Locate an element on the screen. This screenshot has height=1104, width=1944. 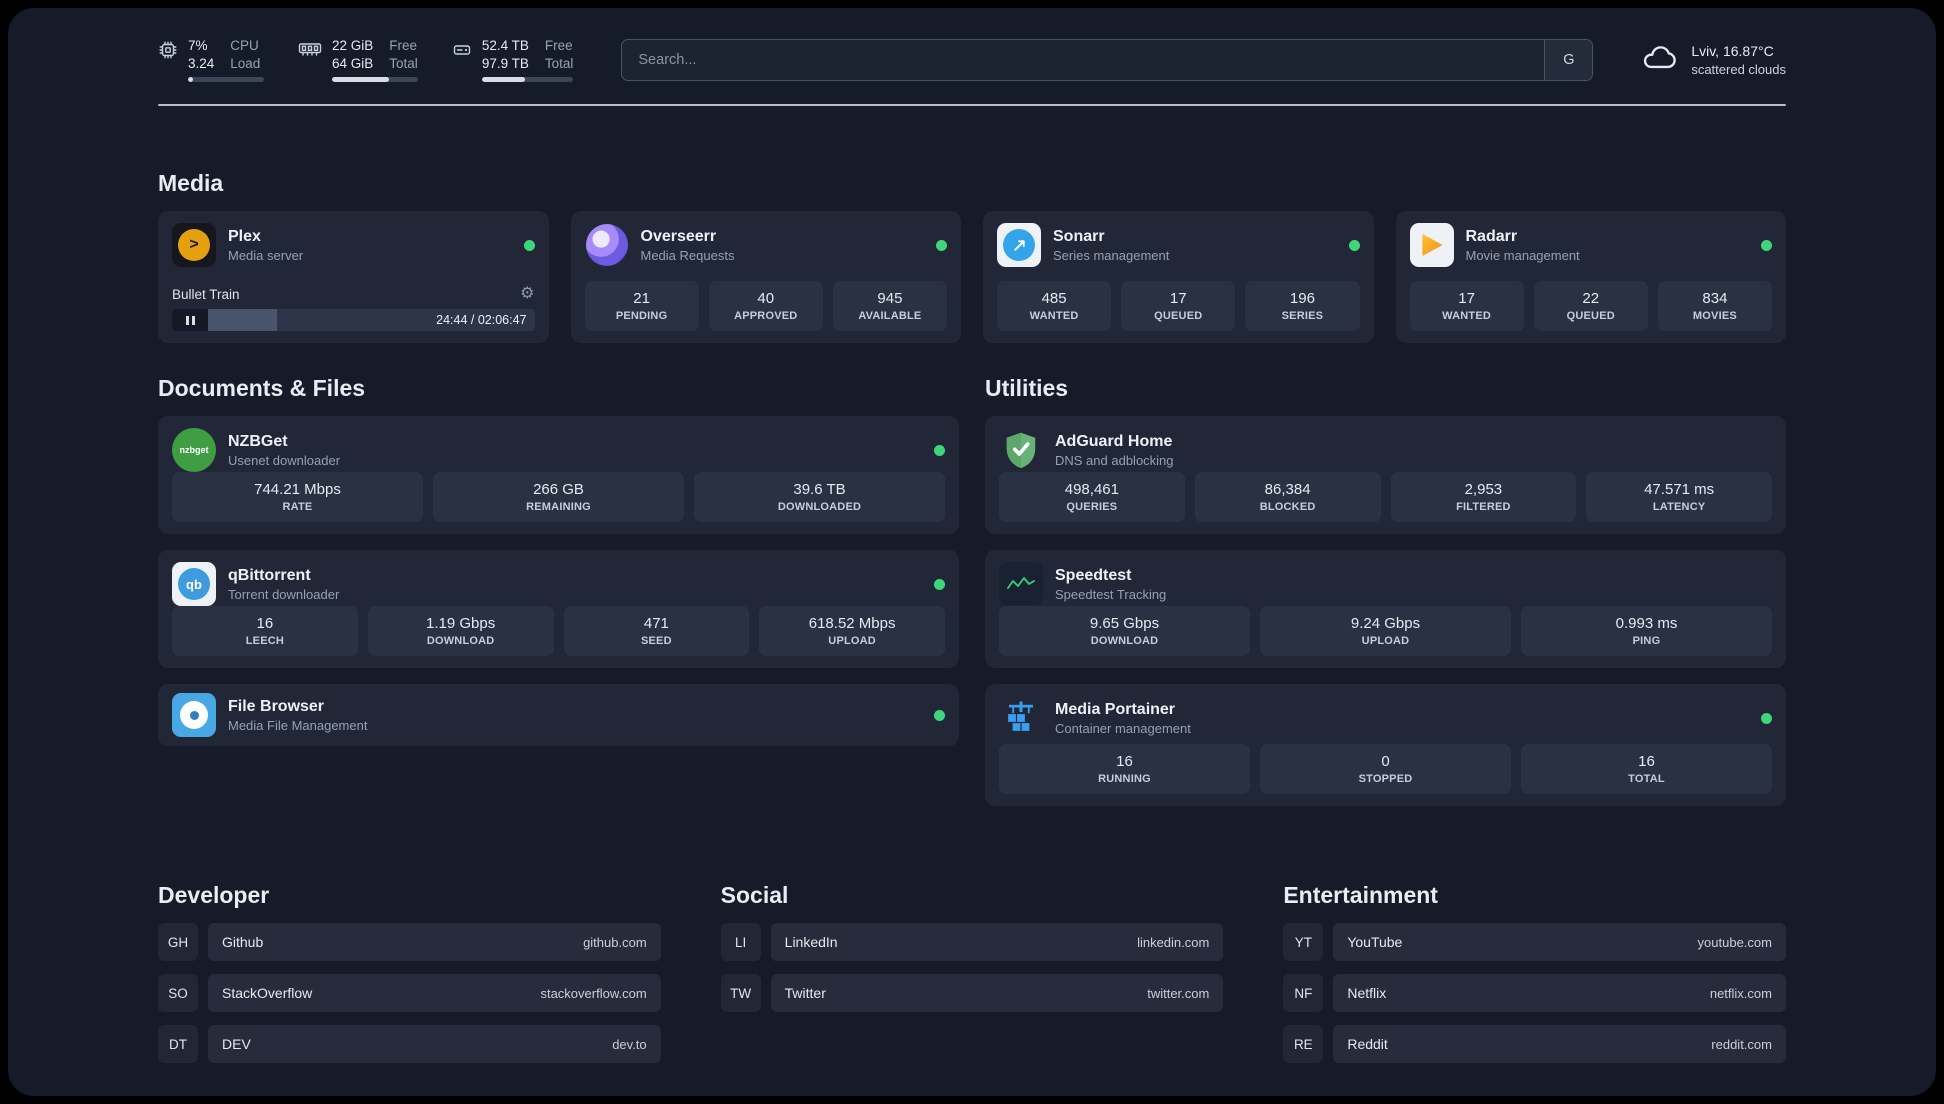
plex-progress-bar: 24:44 / 02:06:47 is located at coordinates (353, 320).